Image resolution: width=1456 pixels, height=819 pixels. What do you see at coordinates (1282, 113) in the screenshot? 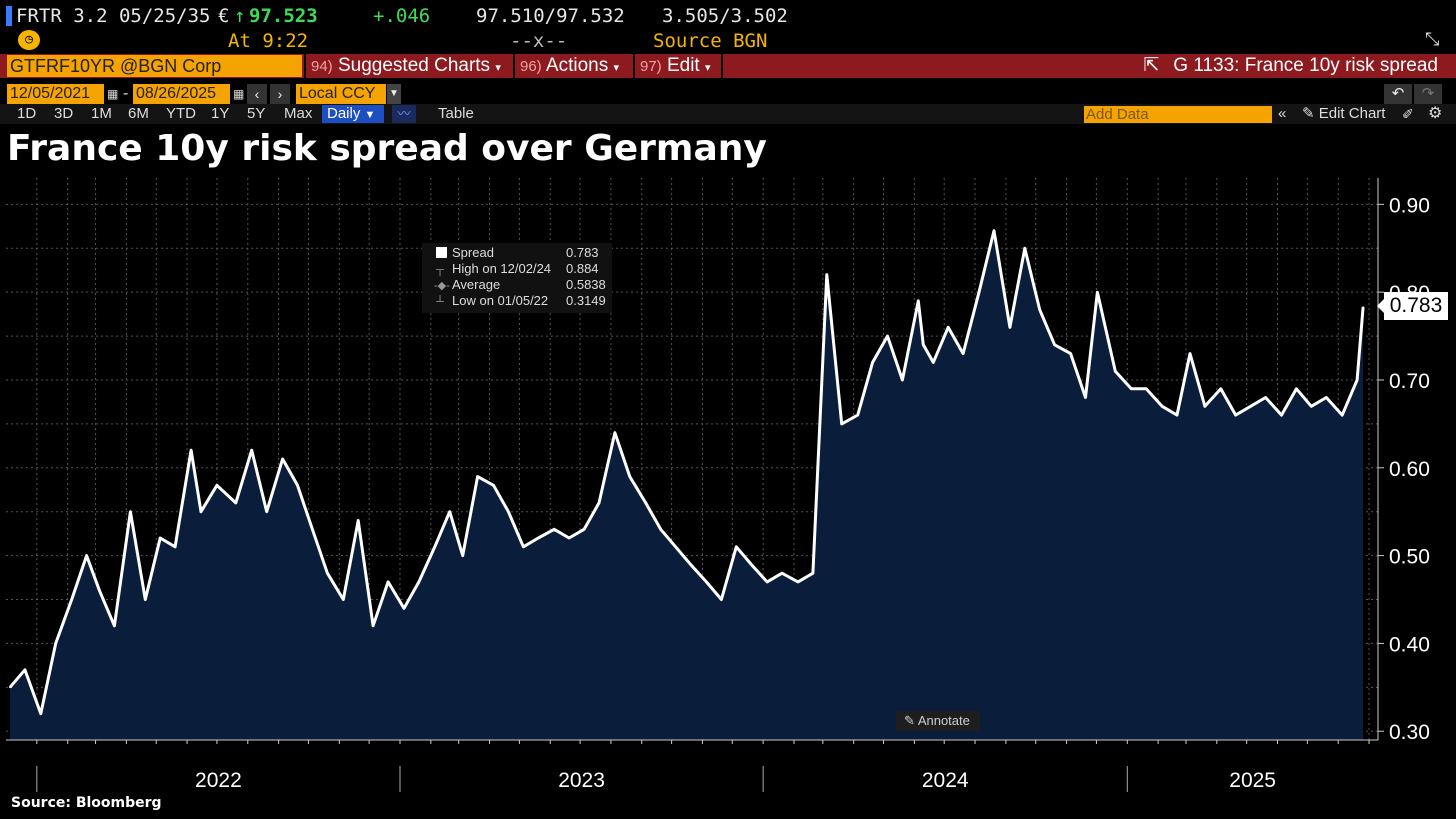
I see `double-chevron-left-icon: «` at bounding box center [1282, 113].